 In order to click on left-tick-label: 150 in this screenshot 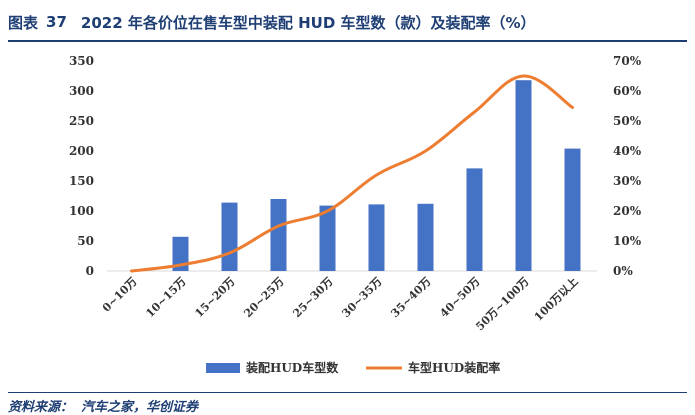, I will do `click(81, 181)`.